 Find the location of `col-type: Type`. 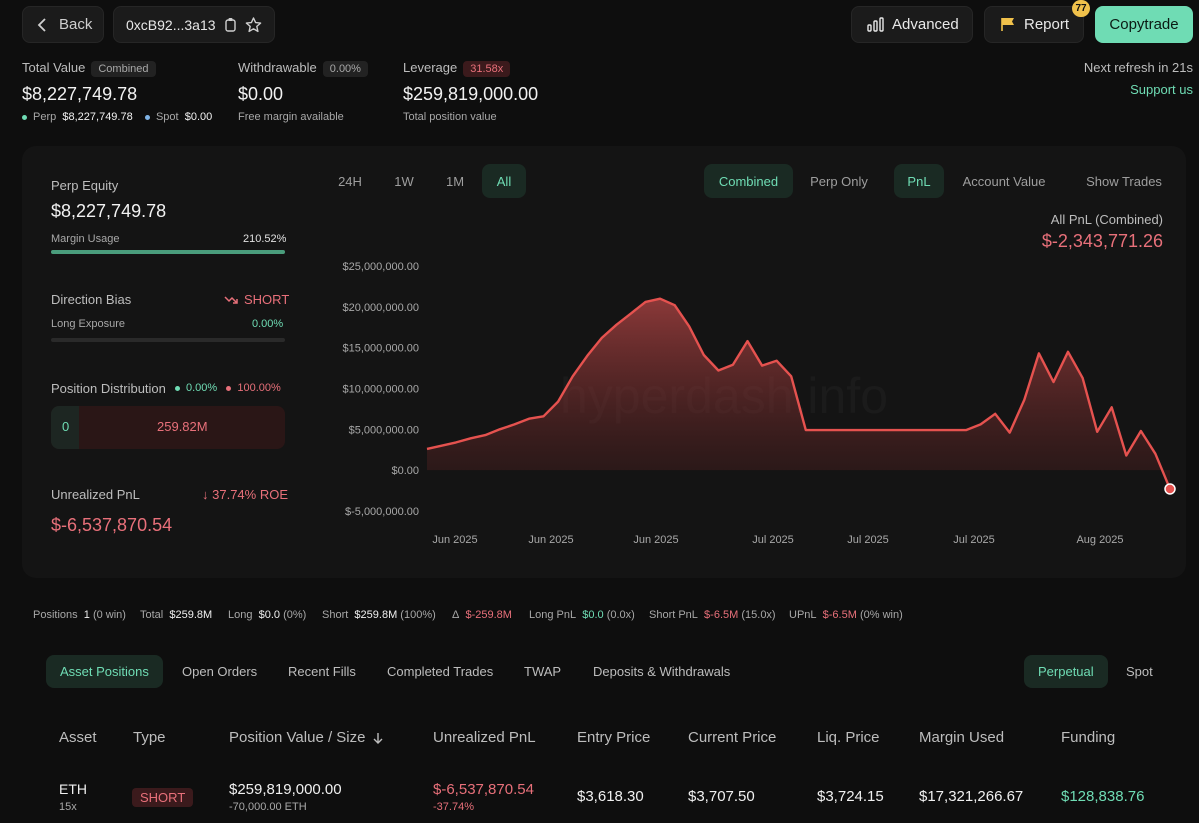

col-type: Type is located at coordinates (149, 737).